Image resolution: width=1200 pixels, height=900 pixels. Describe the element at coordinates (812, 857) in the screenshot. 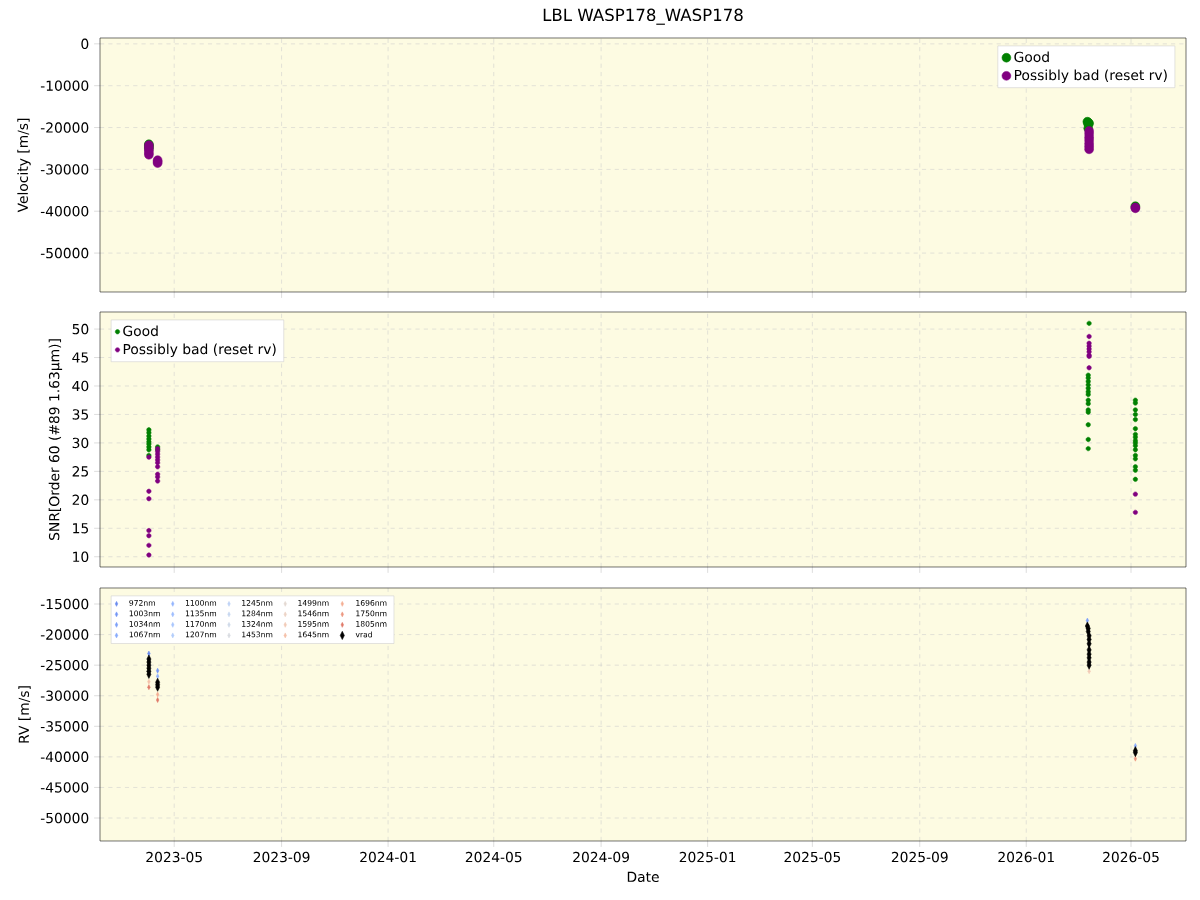

I see `x-tick-label: 2025-05` at that location.